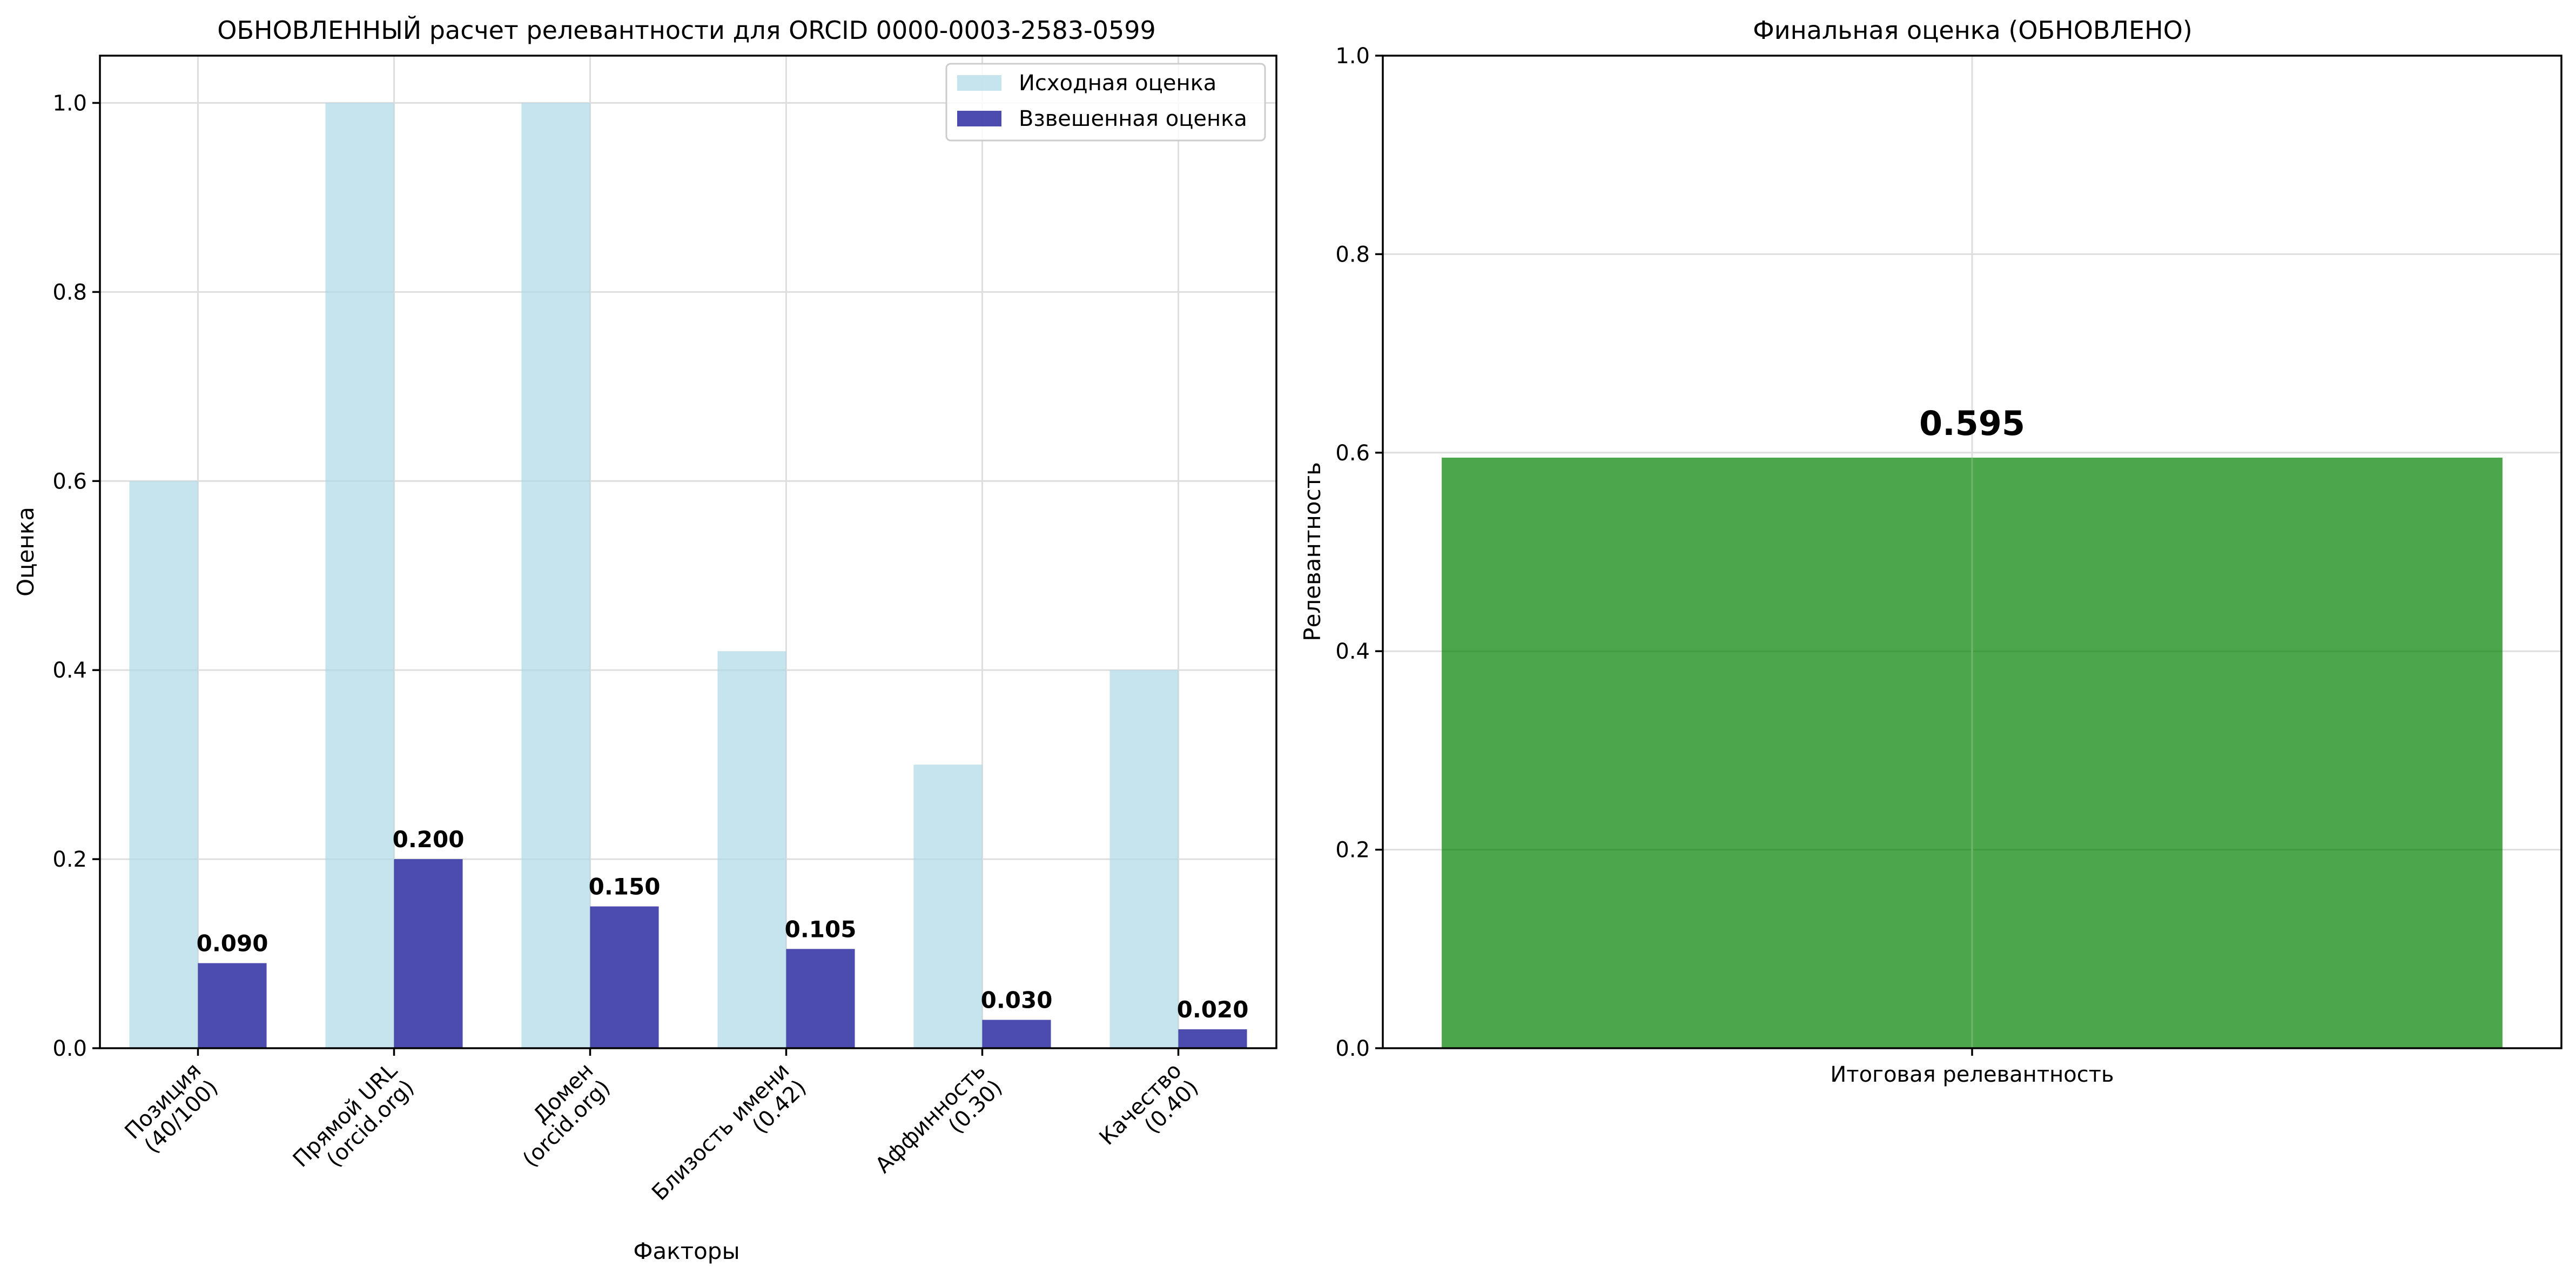 This screenshot has width=2576, height=1280. What do you see at coordinates (1972, 424) in the screenshot?
I see `final-value-label: 0.595` at bounding box center [1972, 424].